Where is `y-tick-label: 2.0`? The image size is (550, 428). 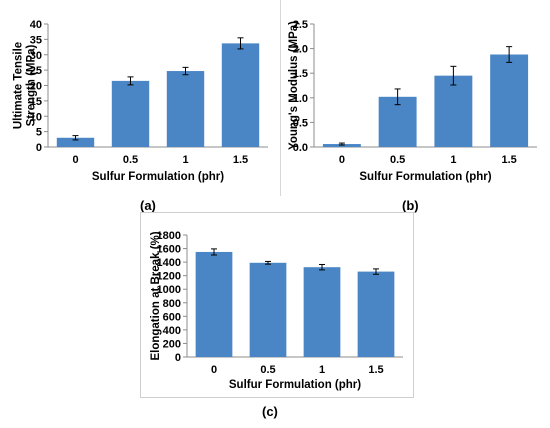
y-tick-label: 2.0 is located at coordinates (300, 50).